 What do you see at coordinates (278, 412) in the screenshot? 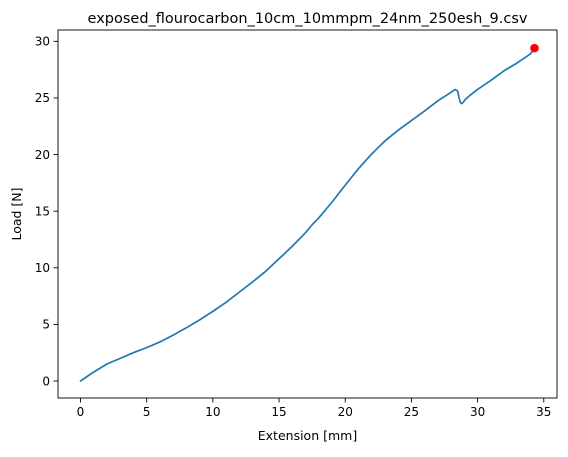
I see `x-tick-label: 15` at bounding box center [278, 412].